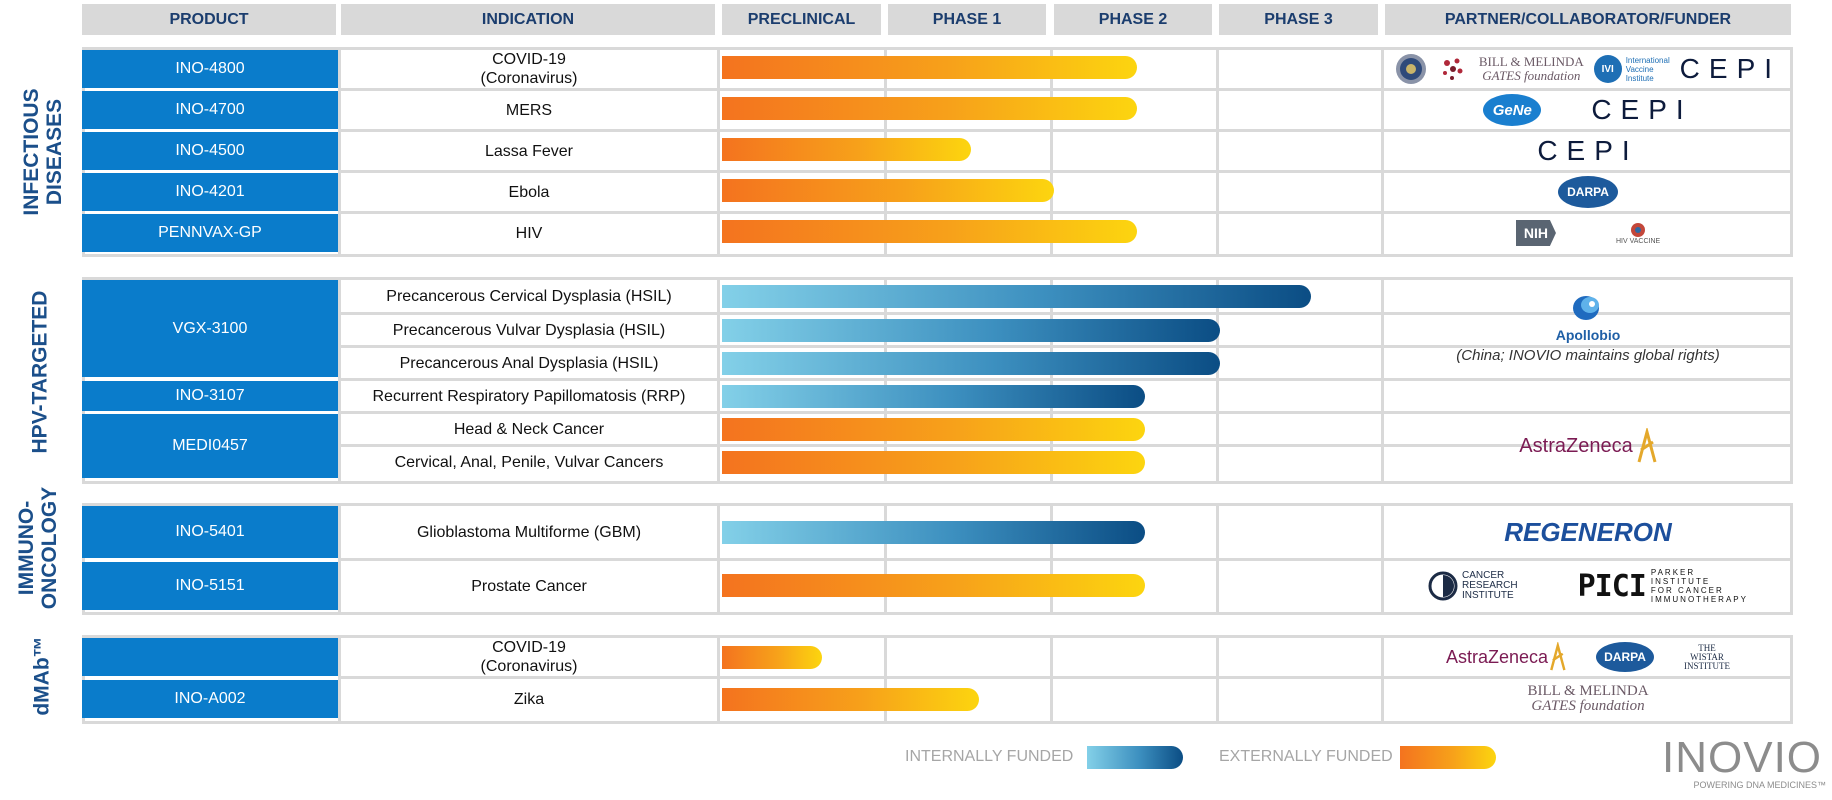 The width and height of the screenshot is (1832, 800). What do you see at coordinates (210, 110) in the screenshot?
I see `product-ino-4700: INO-4700` at bounding box center [210, 110].